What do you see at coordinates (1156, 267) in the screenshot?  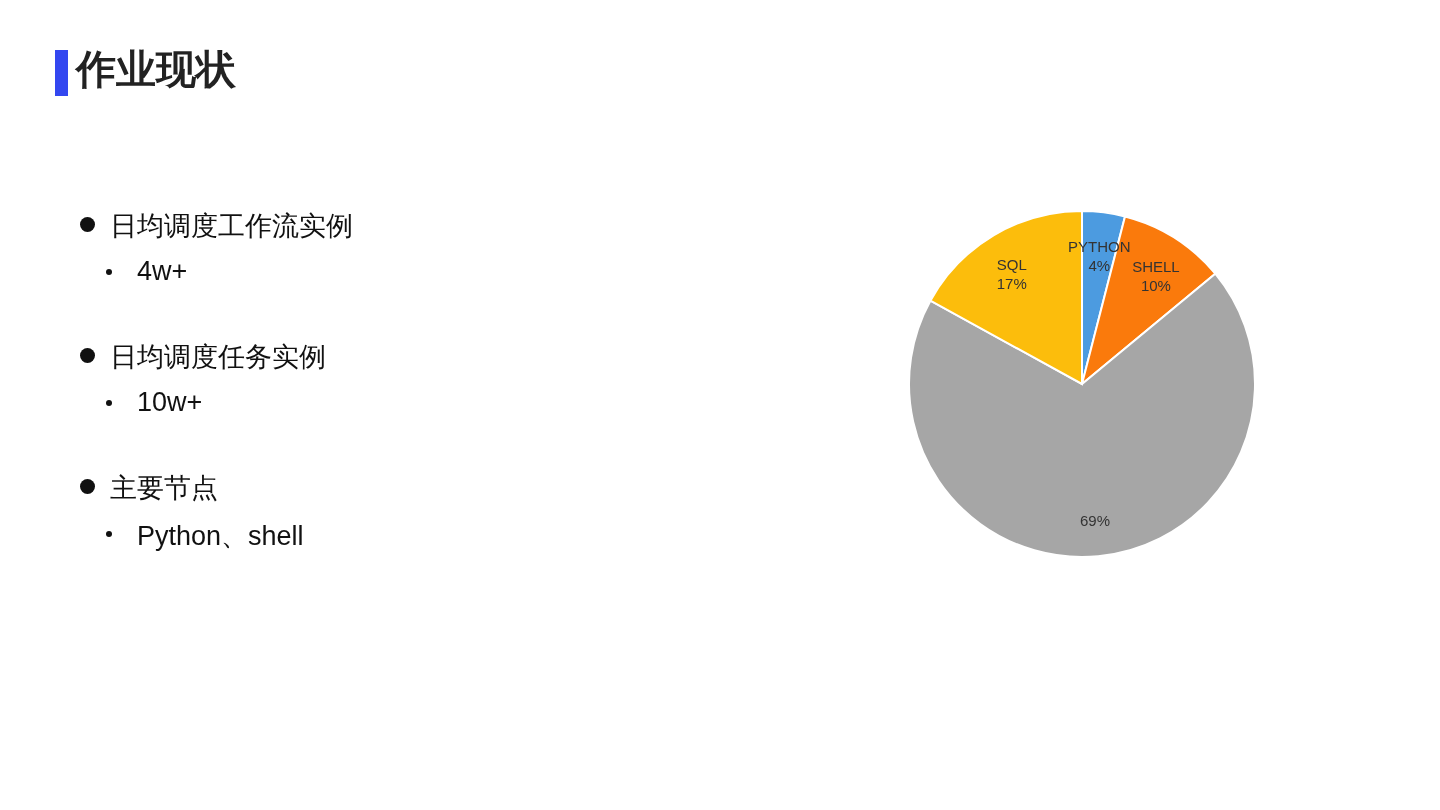 I see `slice-label: SHELL` at bounding box center [1156, 267].